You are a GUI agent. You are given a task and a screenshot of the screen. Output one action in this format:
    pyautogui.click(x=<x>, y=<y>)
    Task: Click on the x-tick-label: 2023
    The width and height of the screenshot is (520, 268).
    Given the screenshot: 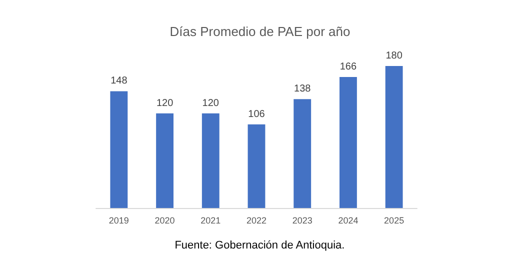 What is the action you would take?
    pyautogui.click(x=302, y=221)
    